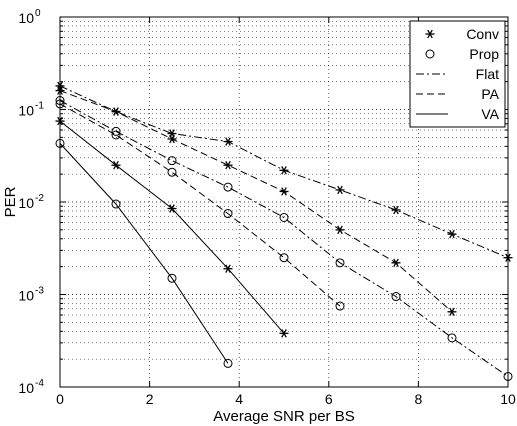  What do you see at coordinates (490, 94) in the screenshot?
I see `legend-label: PA` at bounding box center [490, 94].